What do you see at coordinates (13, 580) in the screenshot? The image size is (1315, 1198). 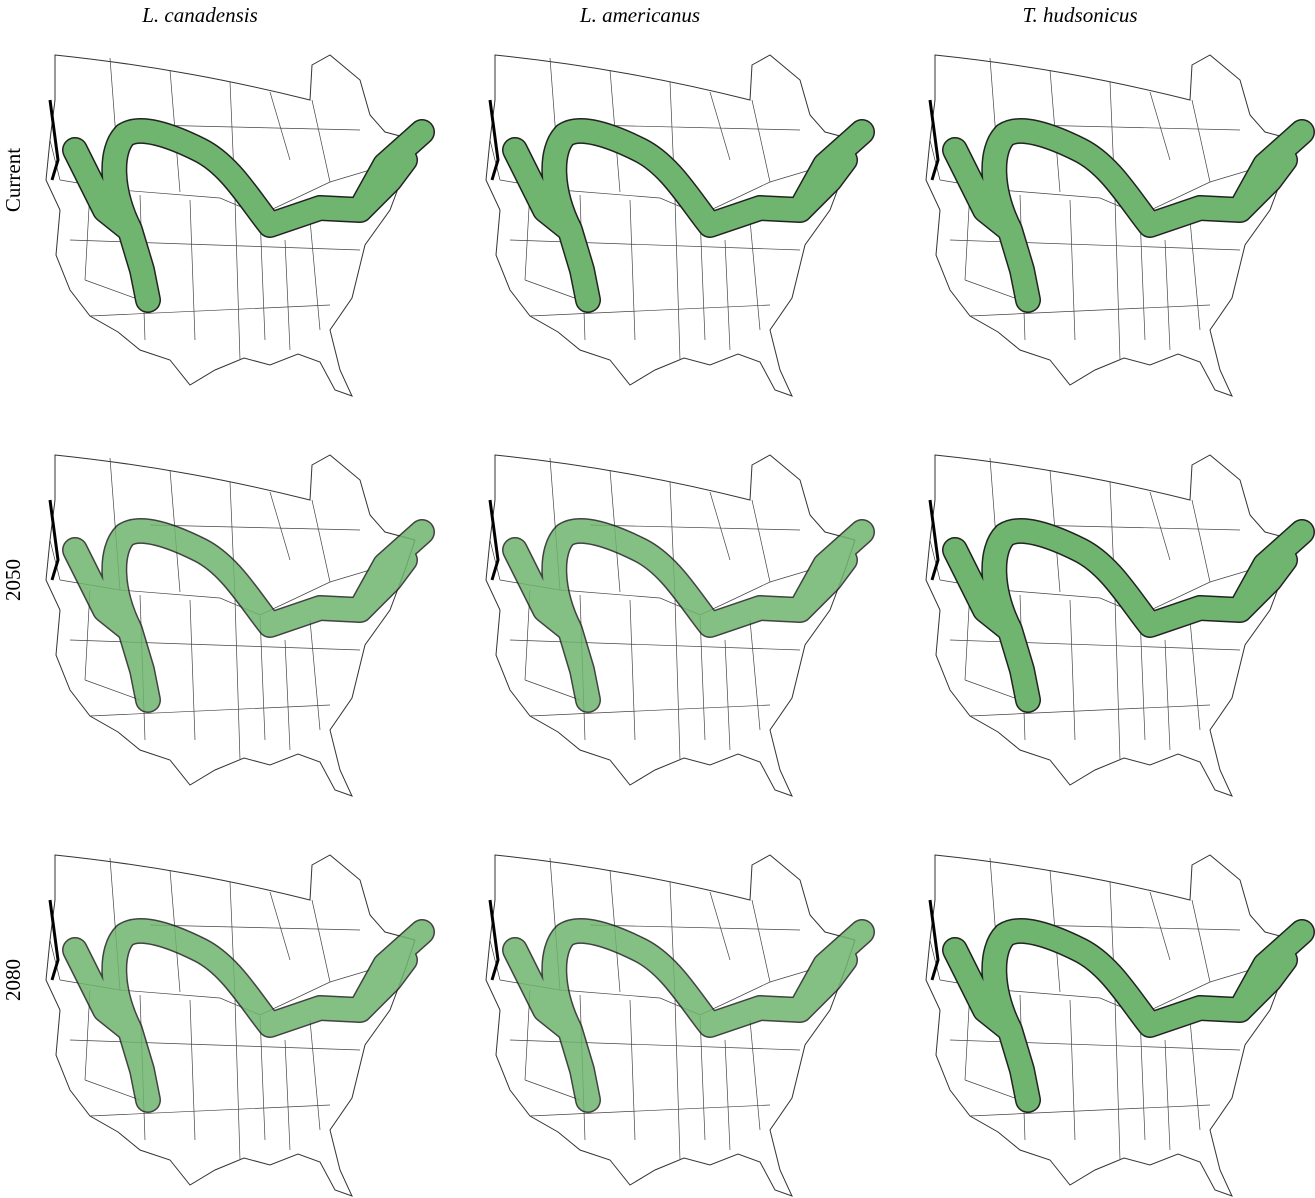 I see `row-label: 2050` at bounding box center [13, 580].